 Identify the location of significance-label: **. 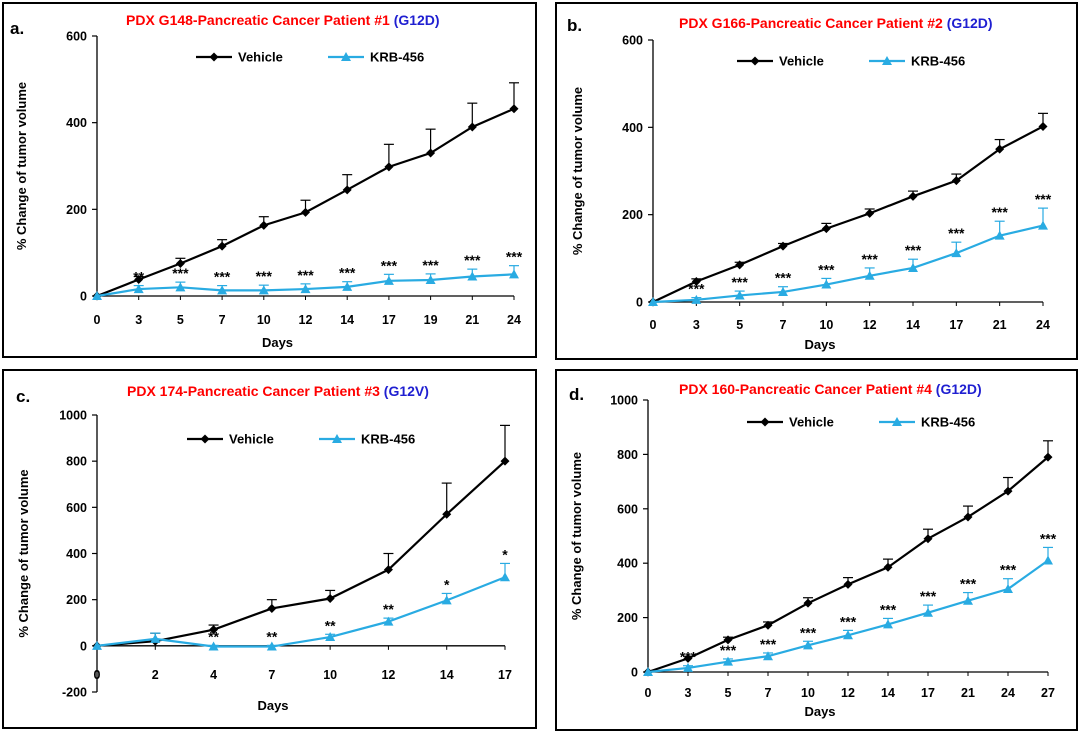
(388, 609).